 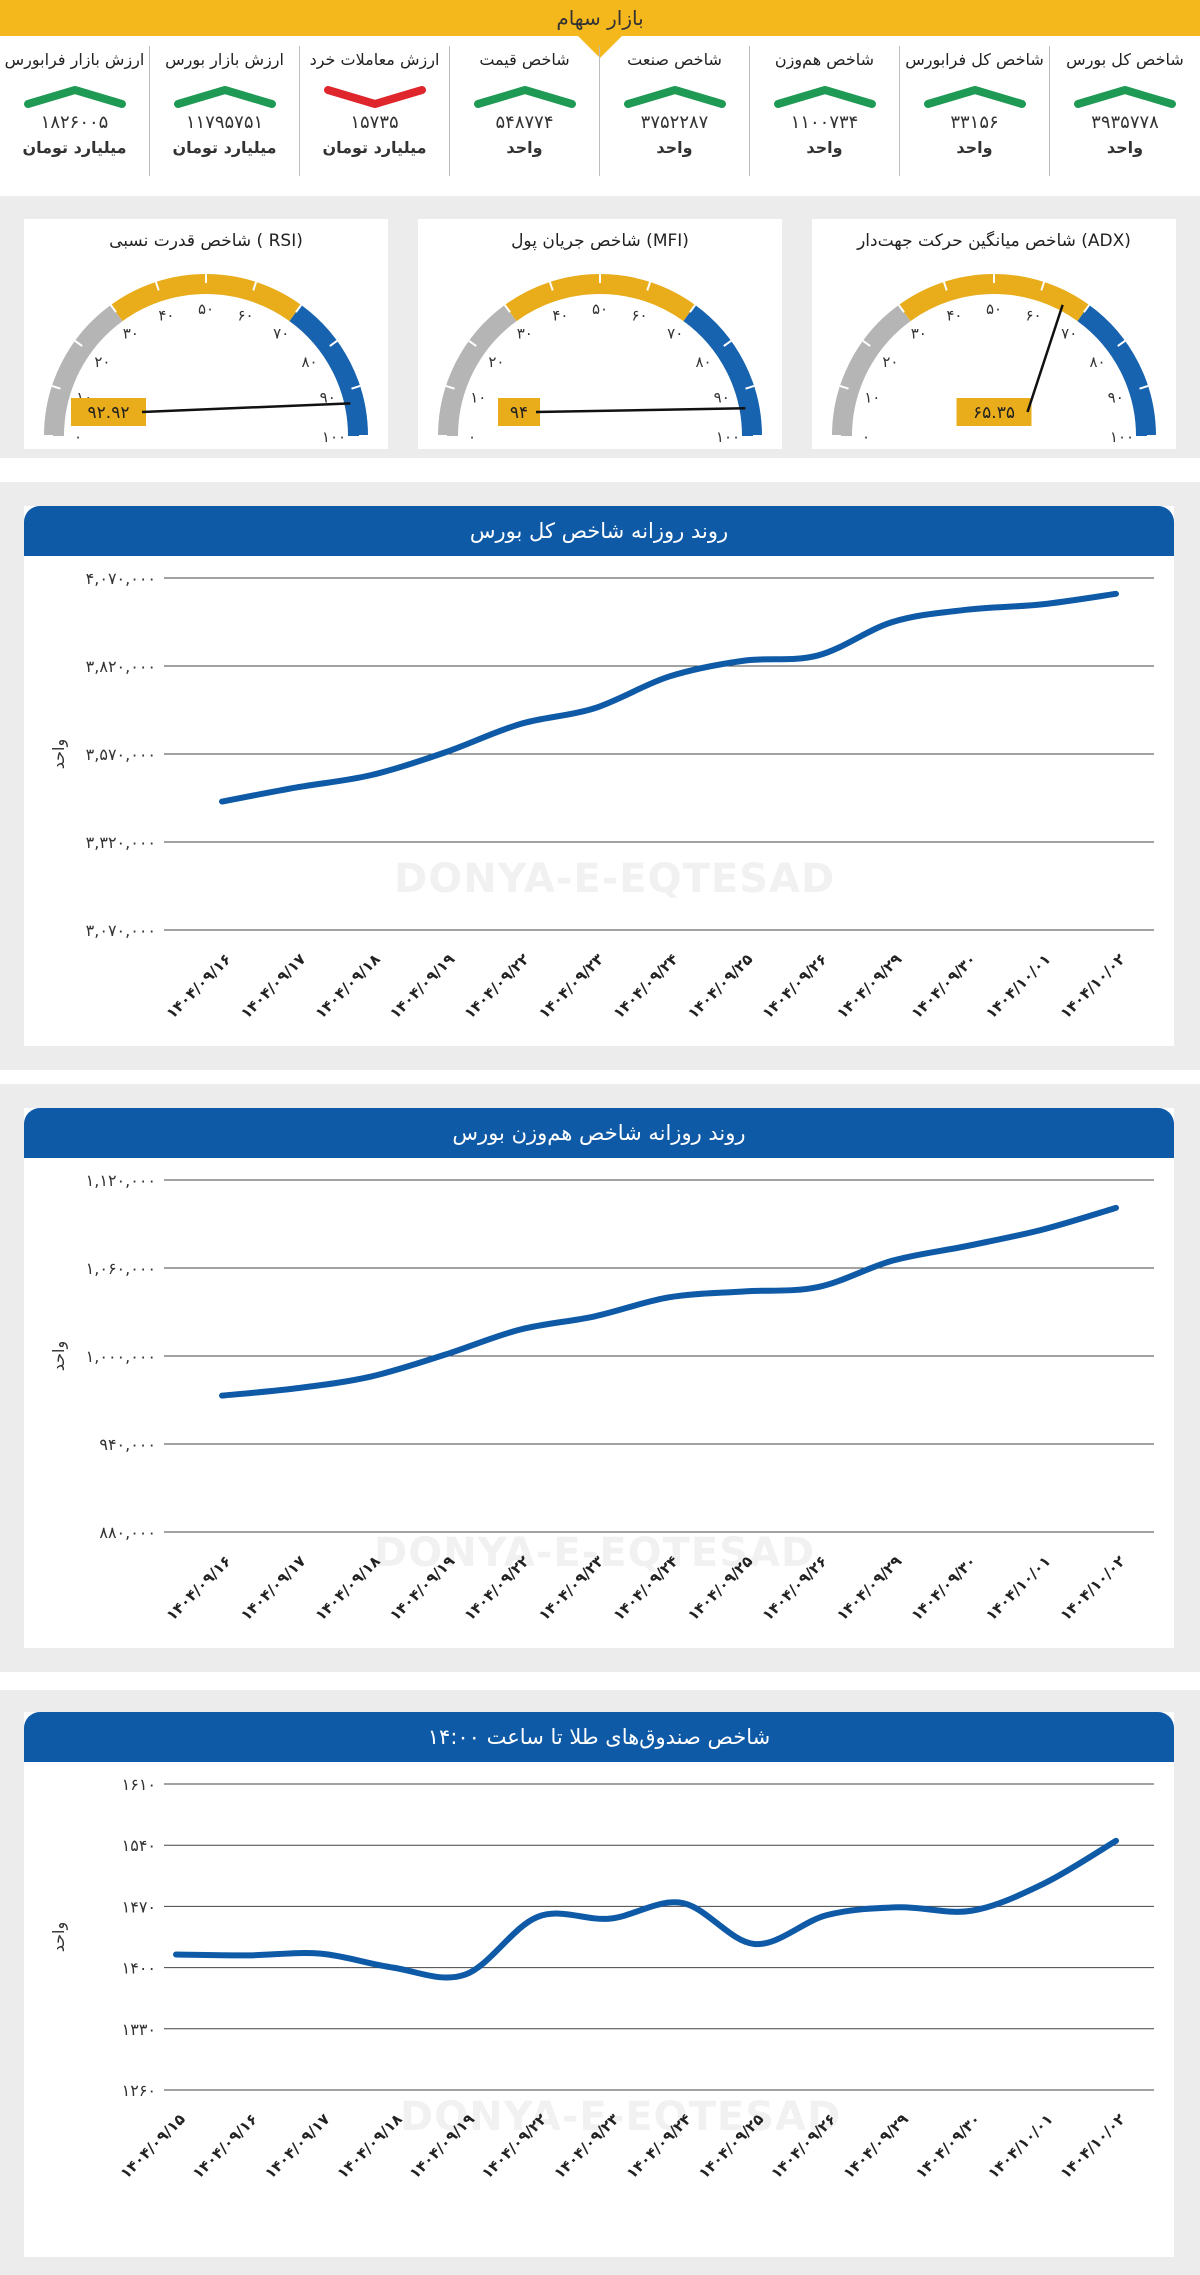 I want to click on gauge-value-label: ۹۴, so click(x=519, y=413).